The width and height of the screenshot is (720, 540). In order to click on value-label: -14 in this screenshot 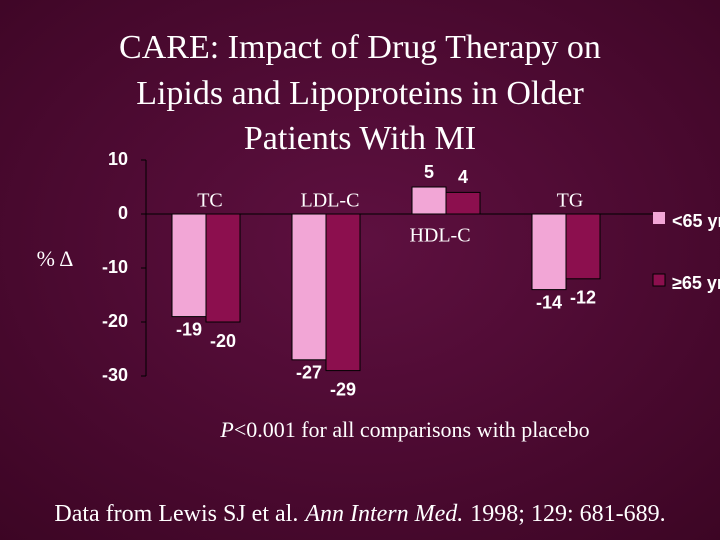, I will do `click(549, 302)`.